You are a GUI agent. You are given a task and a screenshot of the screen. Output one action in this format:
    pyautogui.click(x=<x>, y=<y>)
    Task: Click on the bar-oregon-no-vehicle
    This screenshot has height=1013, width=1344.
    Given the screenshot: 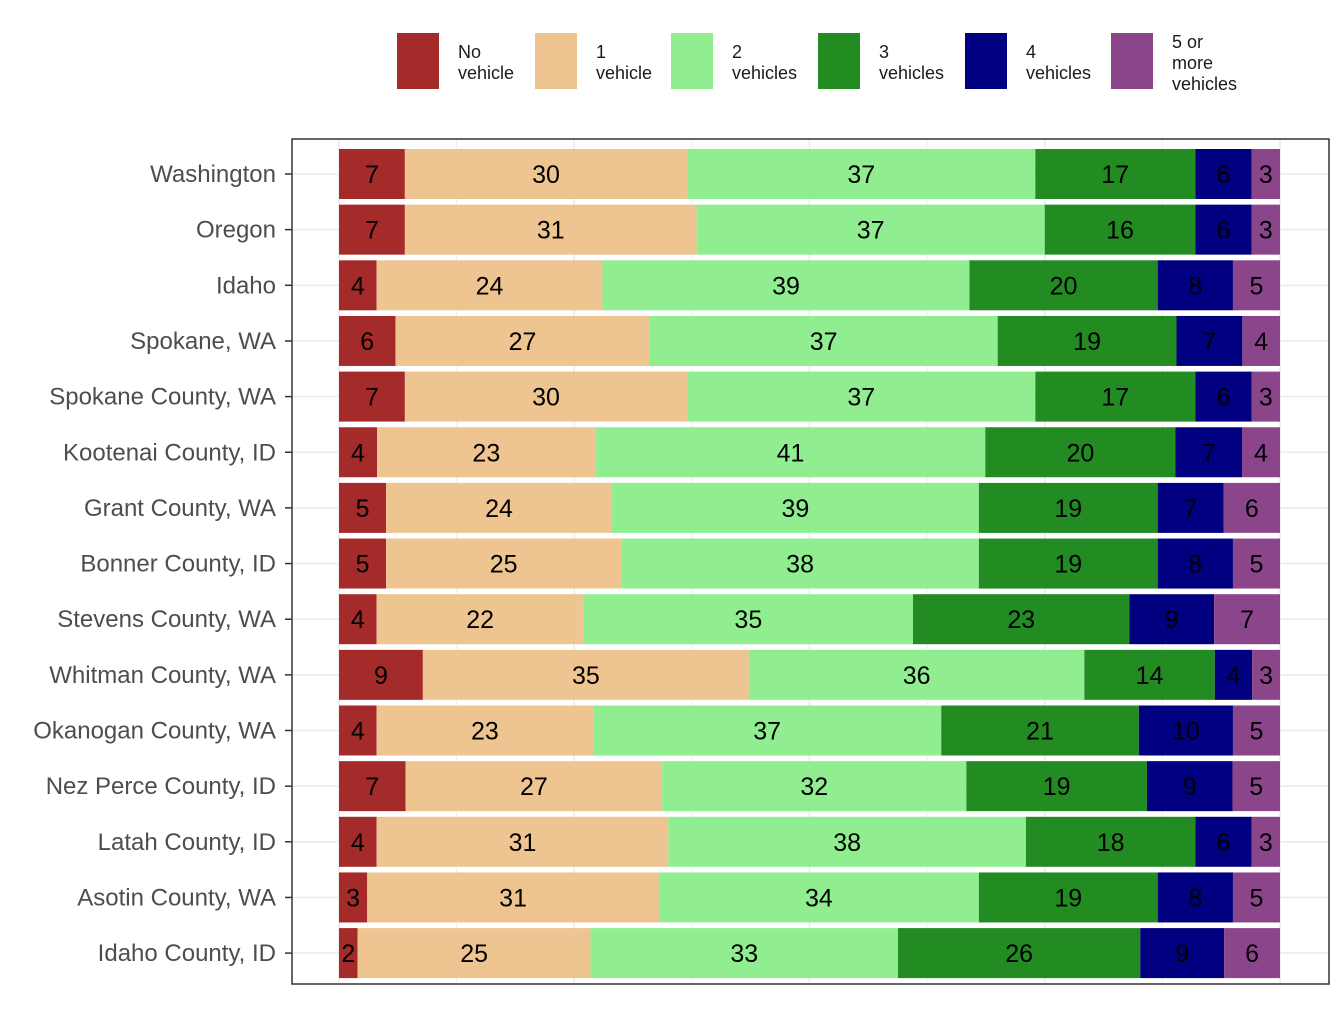 What is the action you would take?
    pyautogui.click(x=372, y=229)
    